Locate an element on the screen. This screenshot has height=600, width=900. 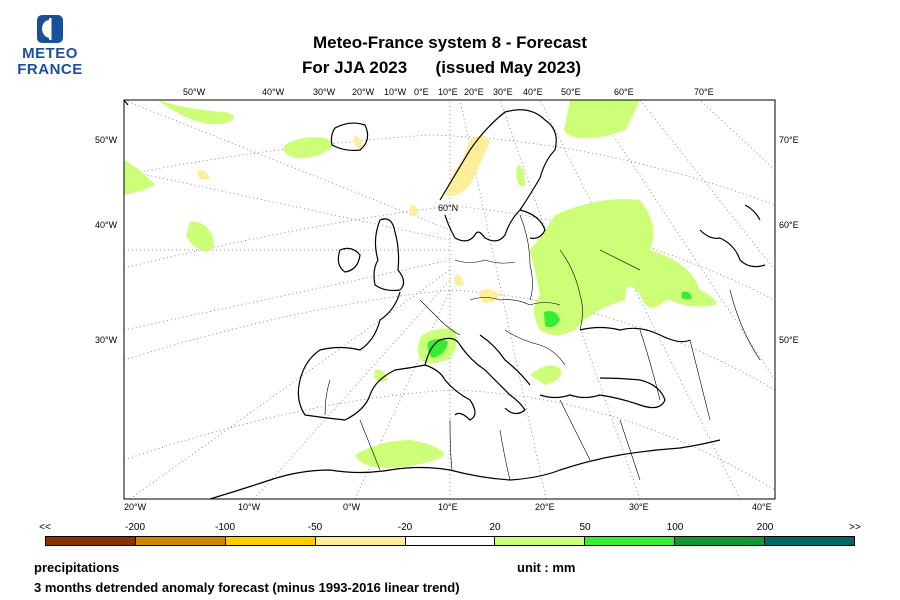
wet-zone-atlantic-mid is located at coordinates (200, 236).